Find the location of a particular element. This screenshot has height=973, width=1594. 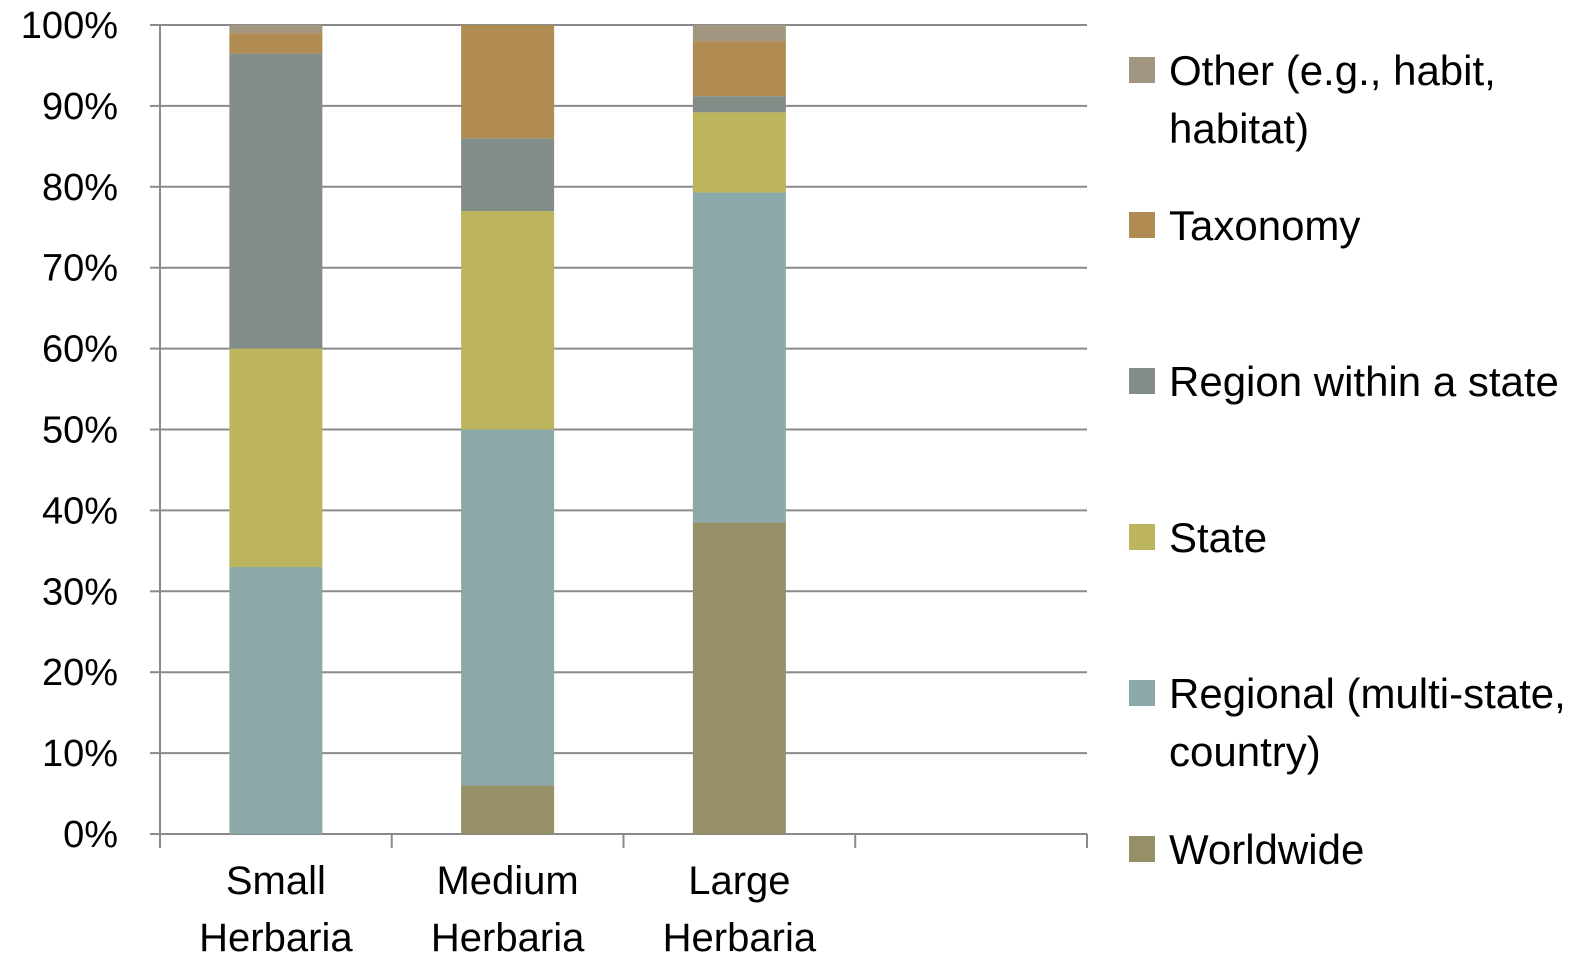

y-tick-label: 50% is located at coordinates (80, 431).